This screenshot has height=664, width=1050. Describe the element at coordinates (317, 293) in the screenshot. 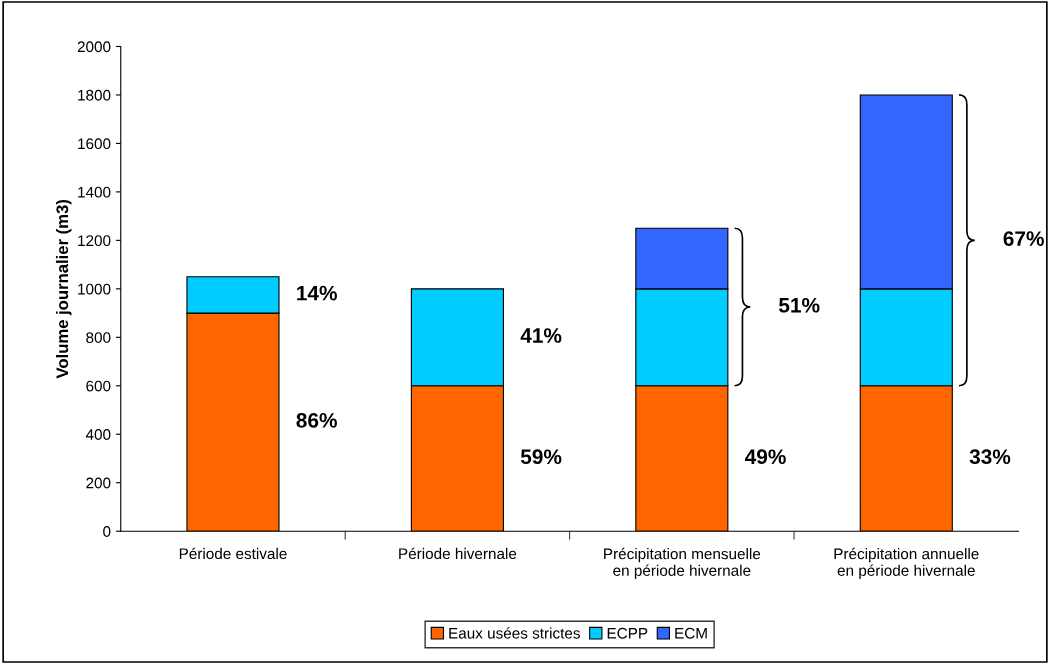

I see `annotation: 14%` at that location.